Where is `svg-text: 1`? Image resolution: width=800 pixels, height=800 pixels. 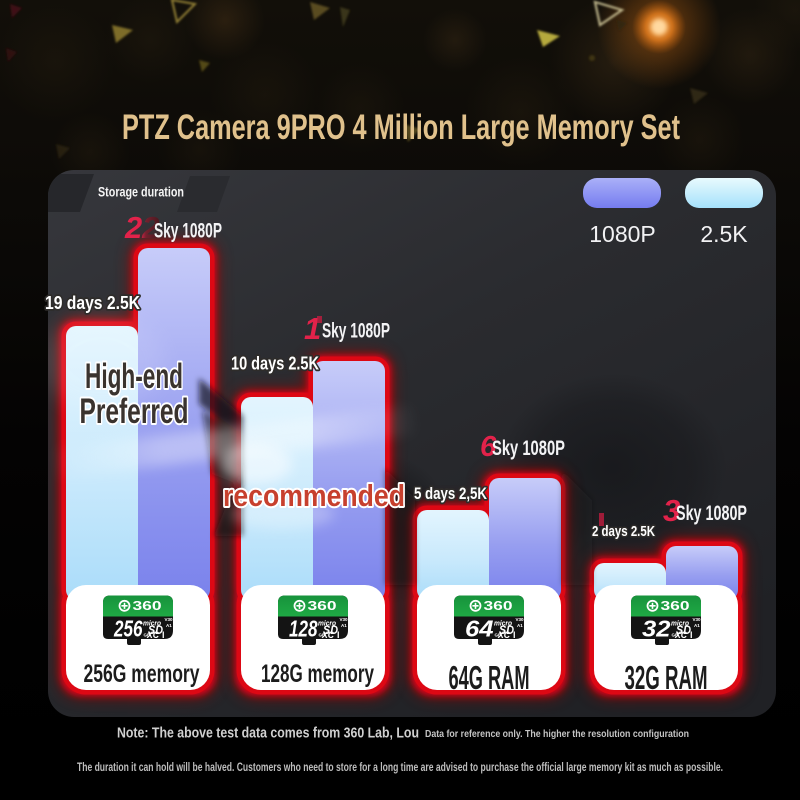 svg-text: 1 is located at coordinates (312, 328).